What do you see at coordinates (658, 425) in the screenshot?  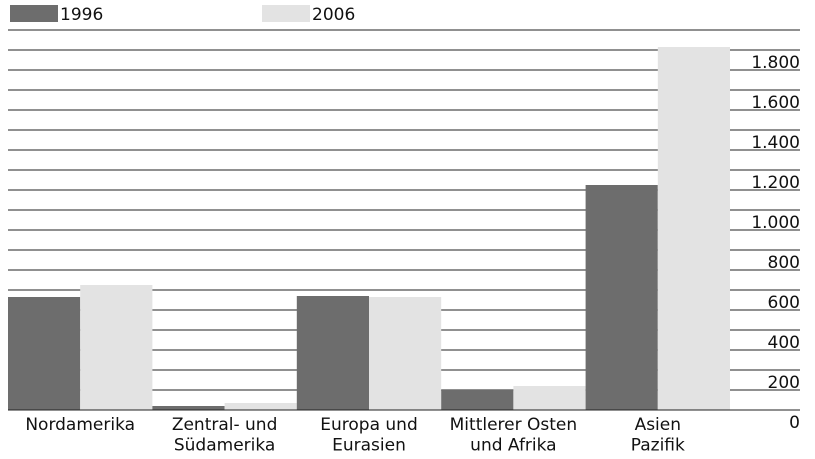 I see `label-line: Asien` at bounding box center [658, 425].